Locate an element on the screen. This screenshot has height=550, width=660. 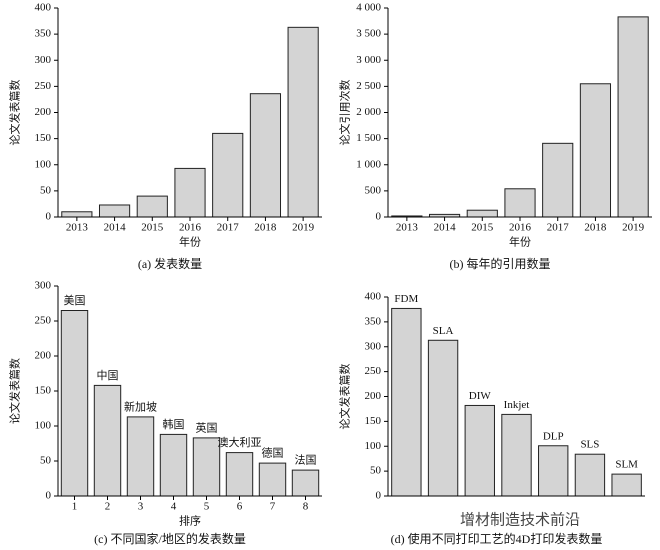
x-tick-label: 6 is located at coordinates (240, 507).